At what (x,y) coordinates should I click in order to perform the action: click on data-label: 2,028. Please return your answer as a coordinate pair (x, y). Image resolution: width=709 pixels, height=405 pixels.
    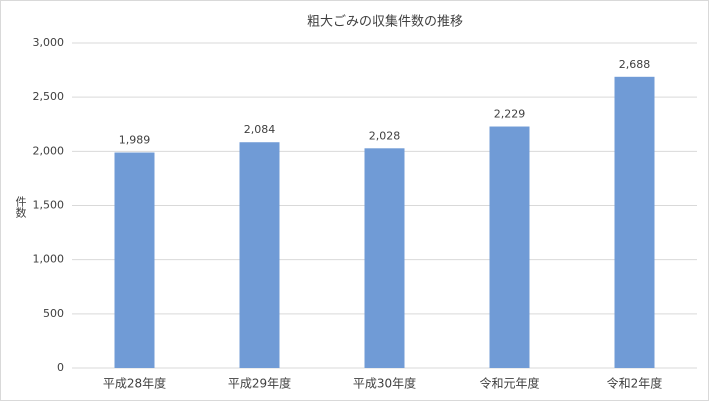
    Looking at the image, I should click on (385, 135).